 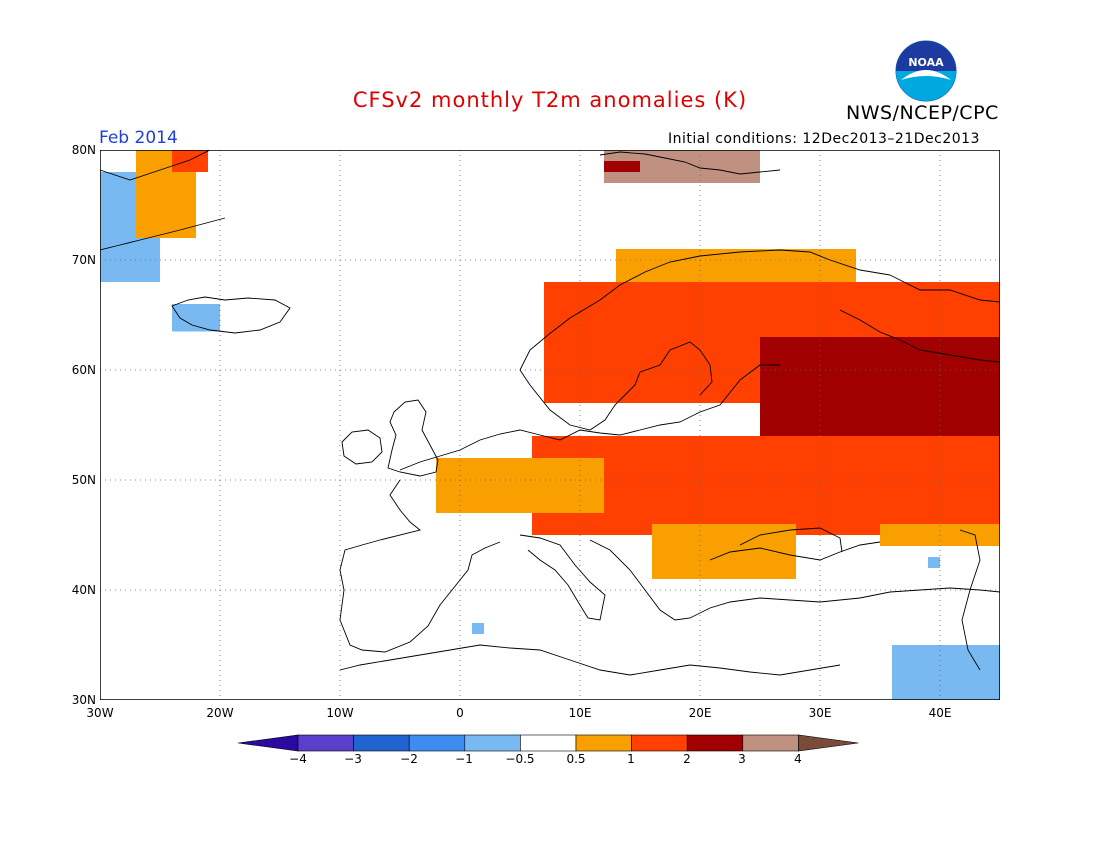 I want to click on lon-label-30e: 30E, so click(x=820, y=713).